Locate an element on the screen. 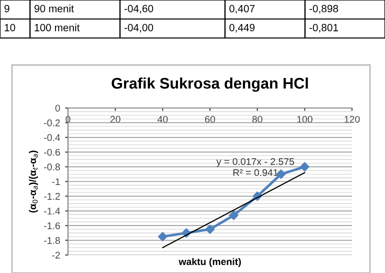 The width and height of the screenshot is (385, 273). text: 9 is located at coordinates (7, 8).